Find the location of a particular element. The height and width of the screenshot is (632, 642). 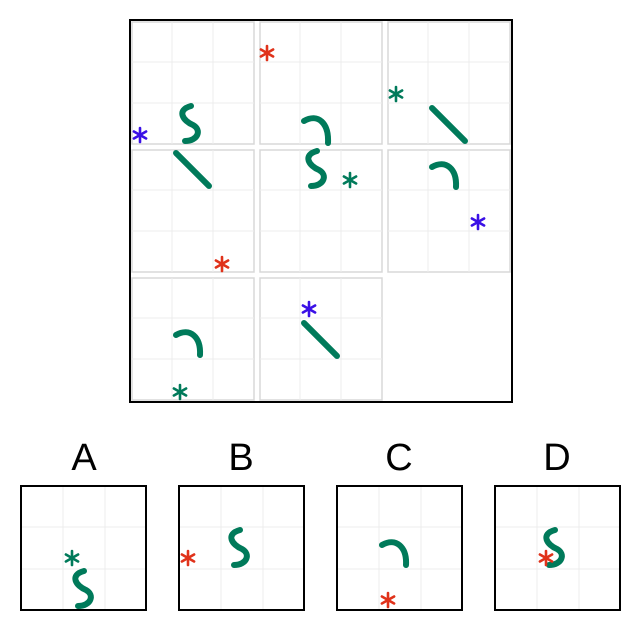

option-c: C is located at coordinates (399, 524).